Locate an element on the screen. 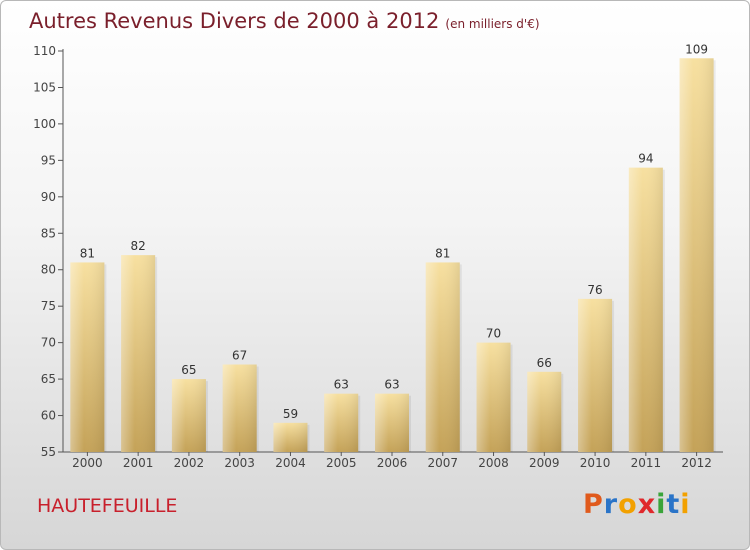 This screenshot has height=550, width=750. x-tick-label: 2008 is located at coordinates (493, 463).